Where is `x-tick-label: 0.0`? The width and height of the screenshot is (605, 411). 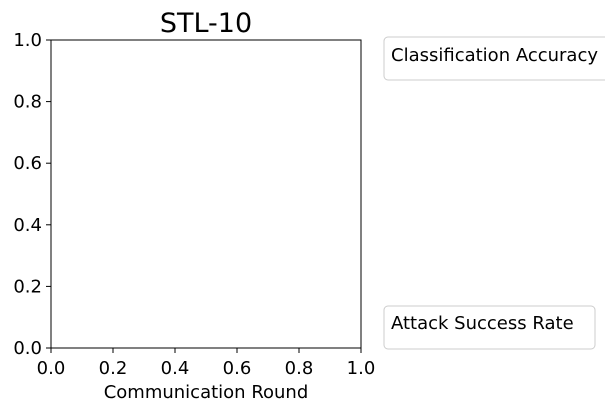 x-tick-label: 0.0 is located at coordinates (51, 368).